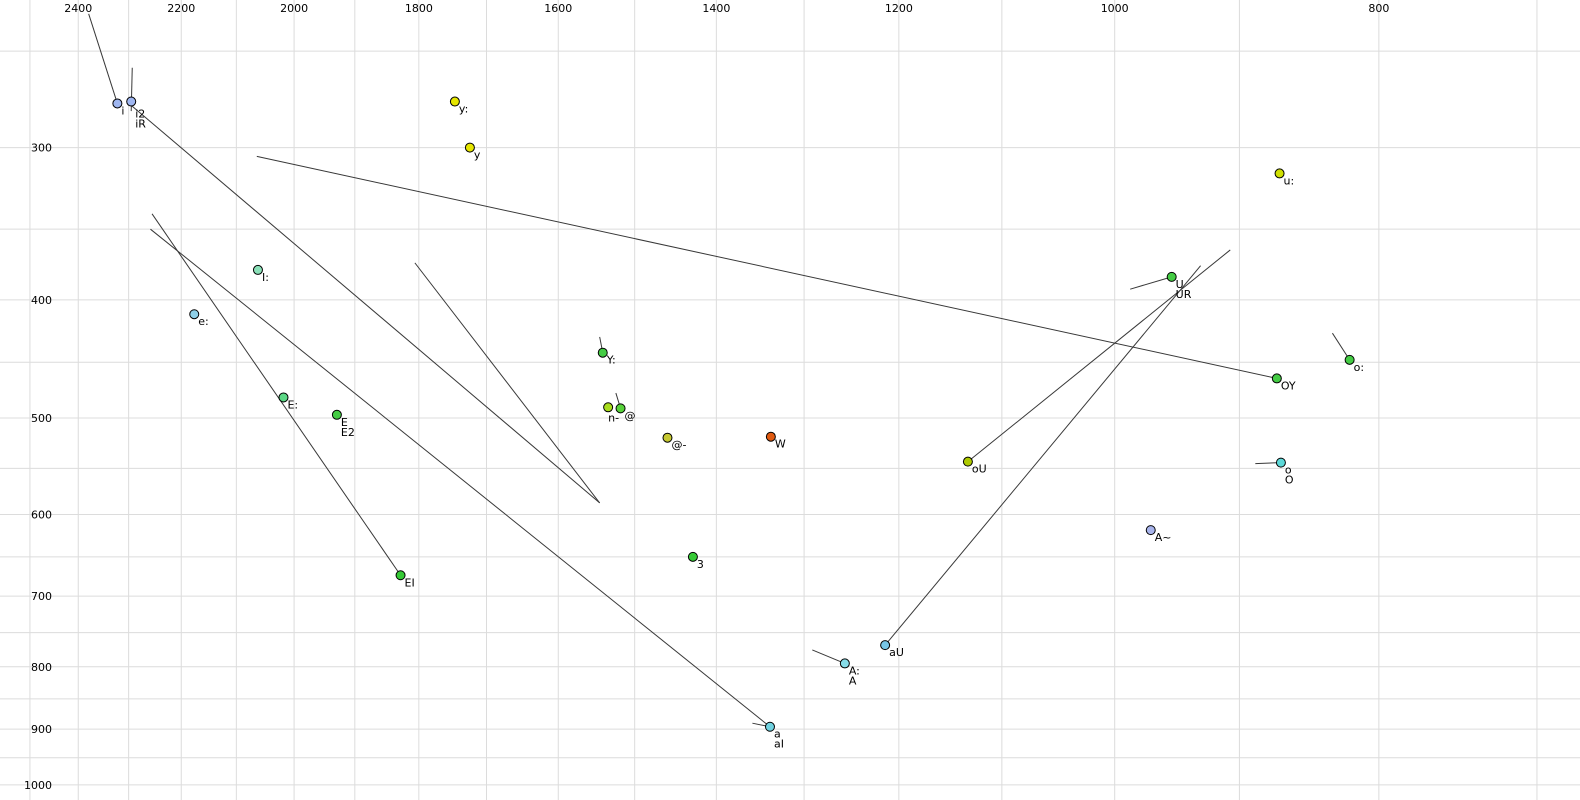 This screenshot has height=800, width=1580. I want to click on y-tick-label: 400, so click(41, 300).